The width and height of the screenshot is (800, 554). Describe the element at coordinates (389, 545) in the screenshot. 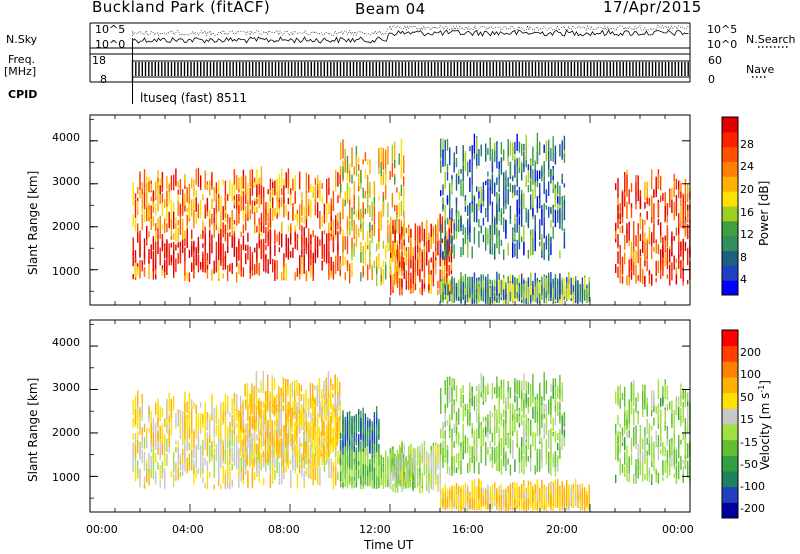

I see `xlabel: Time UT` at that location.